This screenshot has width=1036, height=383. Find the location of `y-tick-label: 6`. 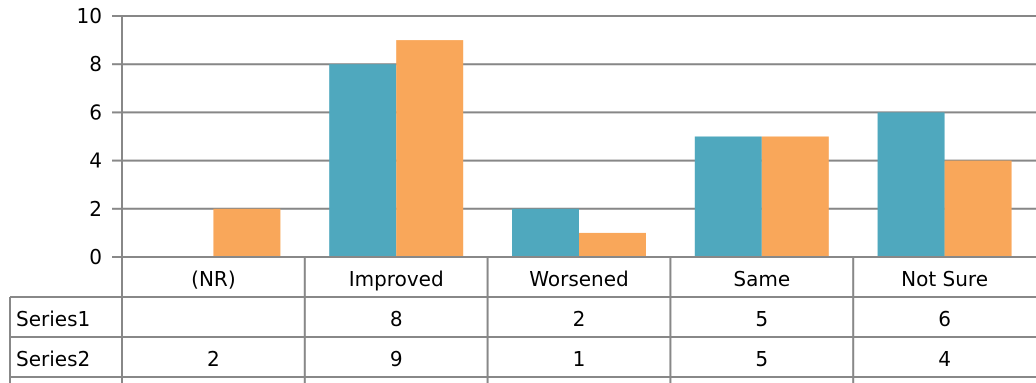

y-tick-label: 6 is located at coordinates (95, 112).